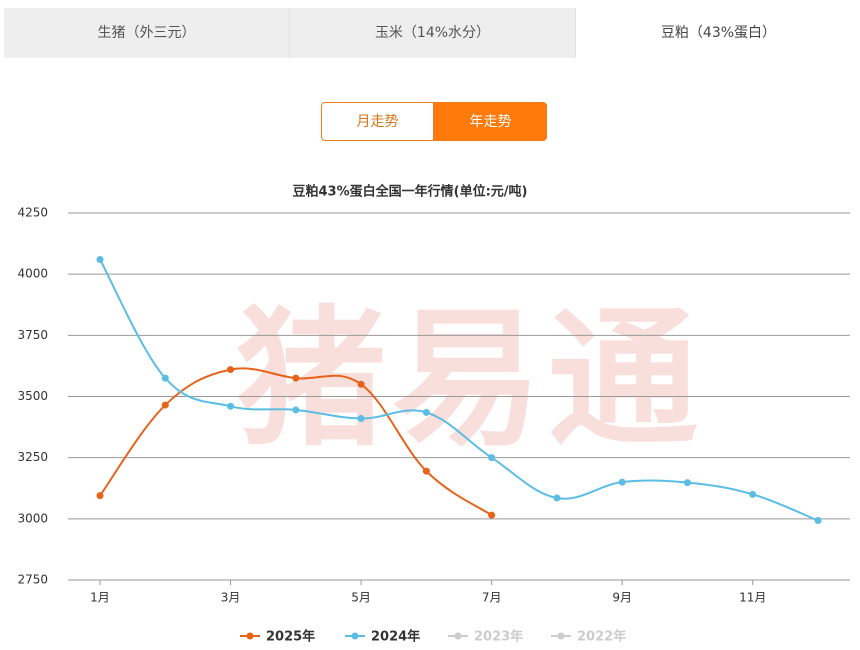  I want to click on legend-item: 2023年, so click(485, 637).